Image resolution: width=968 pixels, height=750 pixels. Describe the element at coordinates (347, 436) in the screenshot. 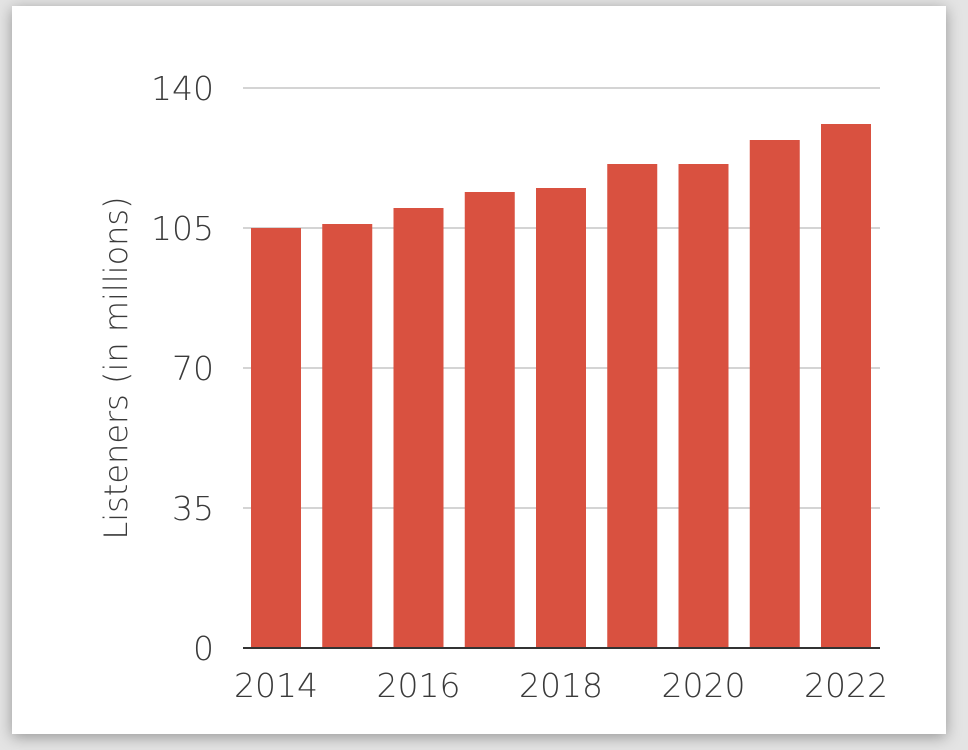

I see `bar-2015` at that location.